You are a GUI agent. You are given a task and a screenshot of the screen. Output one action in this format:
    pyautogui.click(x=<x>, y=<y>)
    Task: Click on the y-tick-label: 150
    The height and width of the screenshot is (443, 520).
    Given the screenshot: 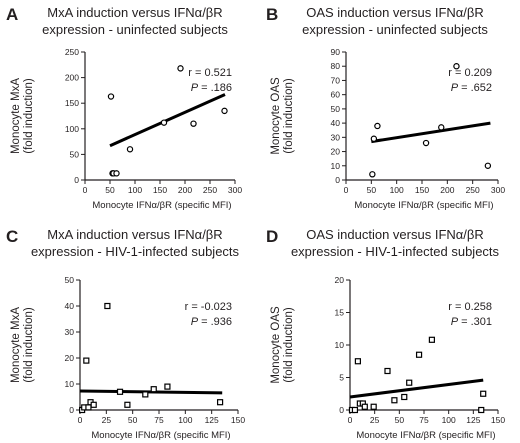 What is the action you would take?
    pyautogui.click(x=72, y=103)
    